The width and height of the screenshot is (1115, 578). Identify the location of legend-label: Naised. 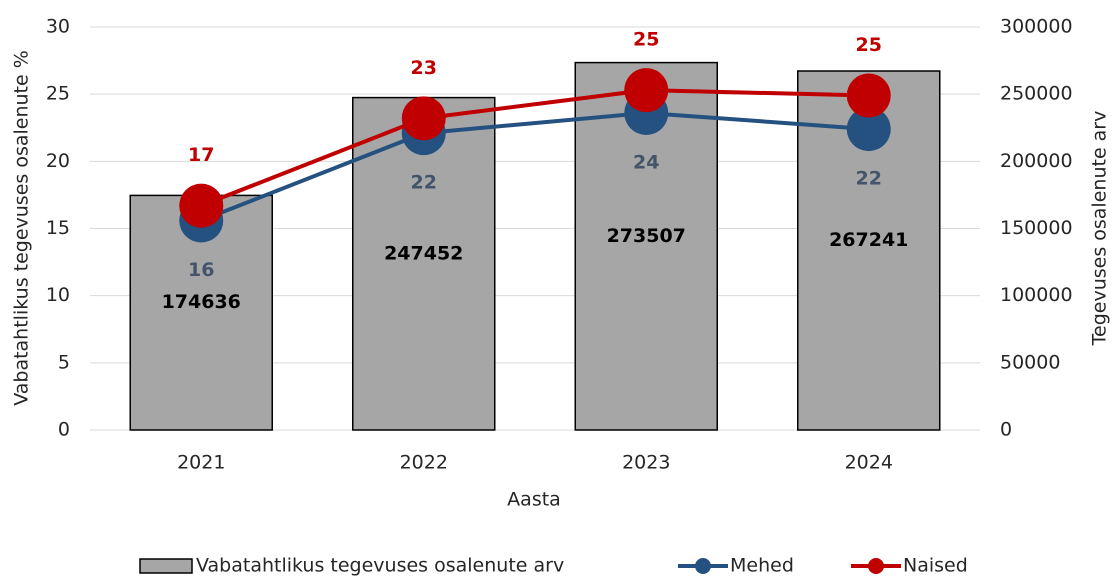
(935, 566).